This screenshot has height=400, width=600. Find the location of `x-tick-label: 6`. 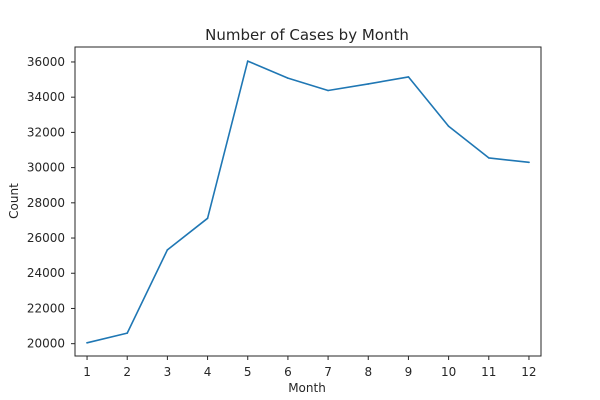

x-tick-label: 6 is located at coordinates (288, 372).